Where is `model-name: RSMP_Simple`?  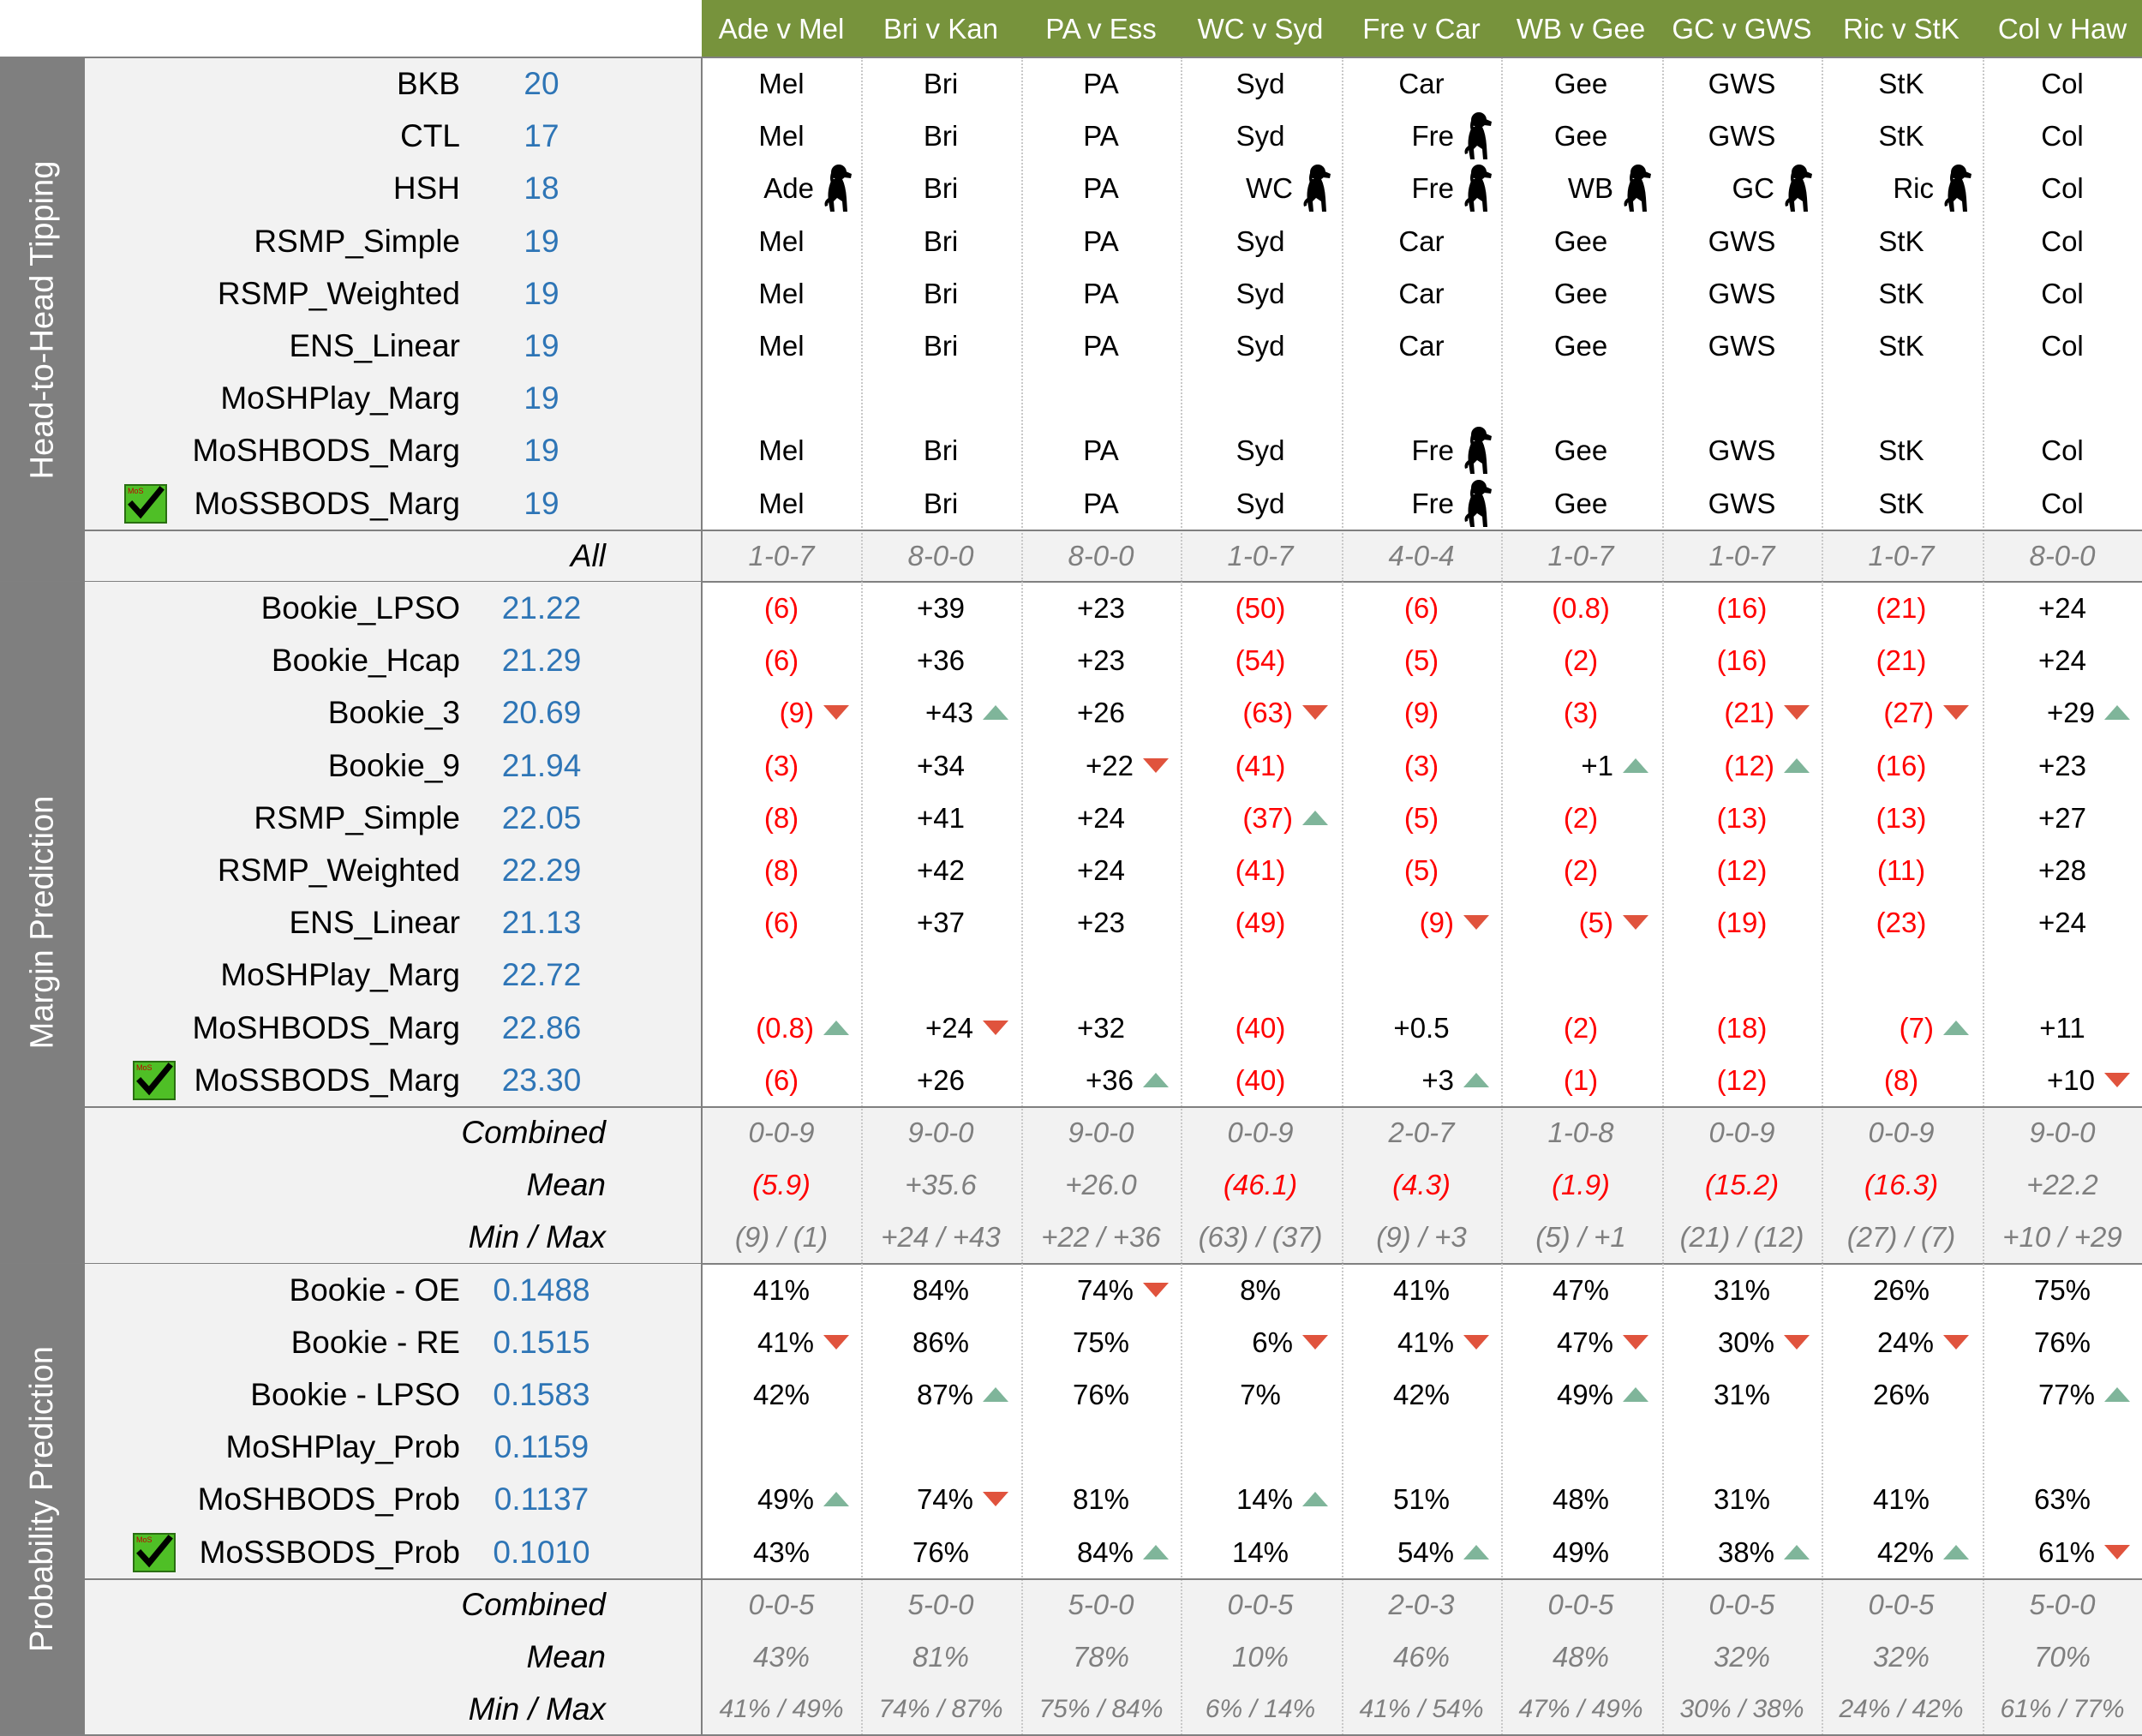
model-name: RSMP_Simple is located at coordinates (357, 241).